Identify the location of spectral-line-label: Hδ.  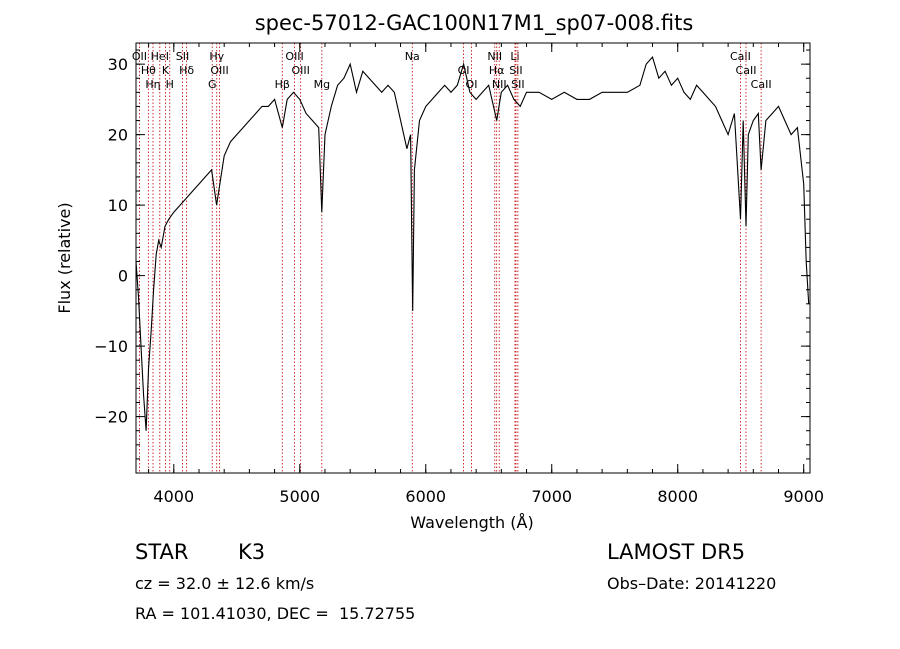
(186, 70).